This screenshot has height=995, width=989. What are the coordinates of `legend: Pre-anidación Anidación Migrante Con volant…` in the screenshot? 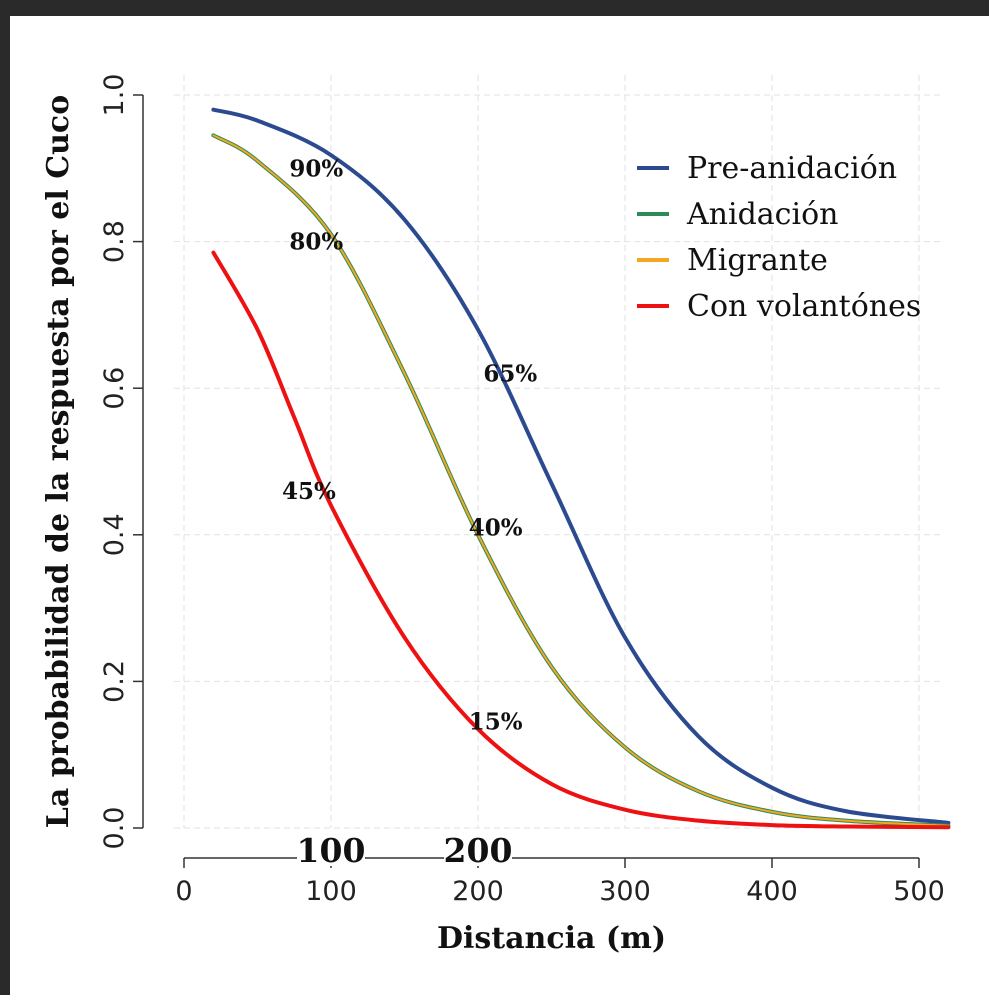 It's located at (779, 237).